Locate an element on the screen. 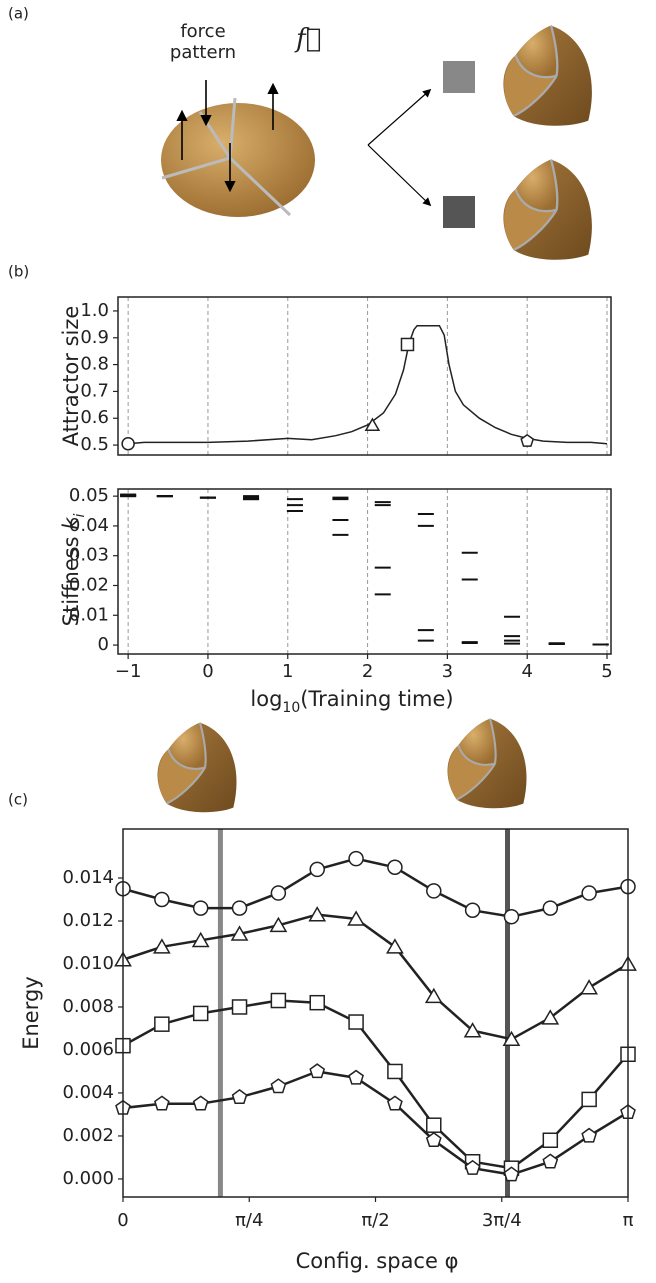 Image resolution: width=656 pixels, height=1283 pixels. y-tick-label: 0.014 is located at coordinates (88, 877).